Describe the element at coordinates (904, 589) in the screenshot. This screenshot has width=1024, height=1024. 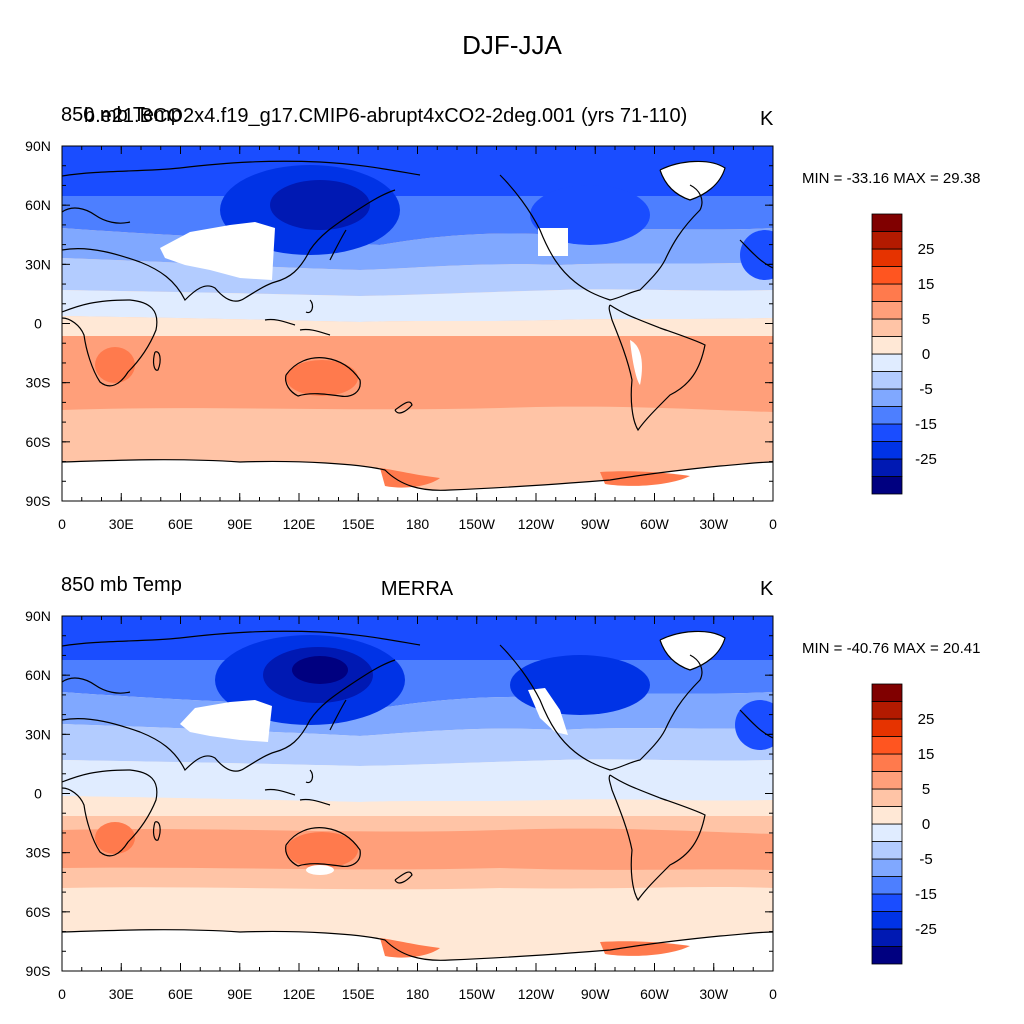
I see `colorbars-group: 25 15 5 0 -5 -15 -25 25 15 5 0 -5 -15 -25` at that location.